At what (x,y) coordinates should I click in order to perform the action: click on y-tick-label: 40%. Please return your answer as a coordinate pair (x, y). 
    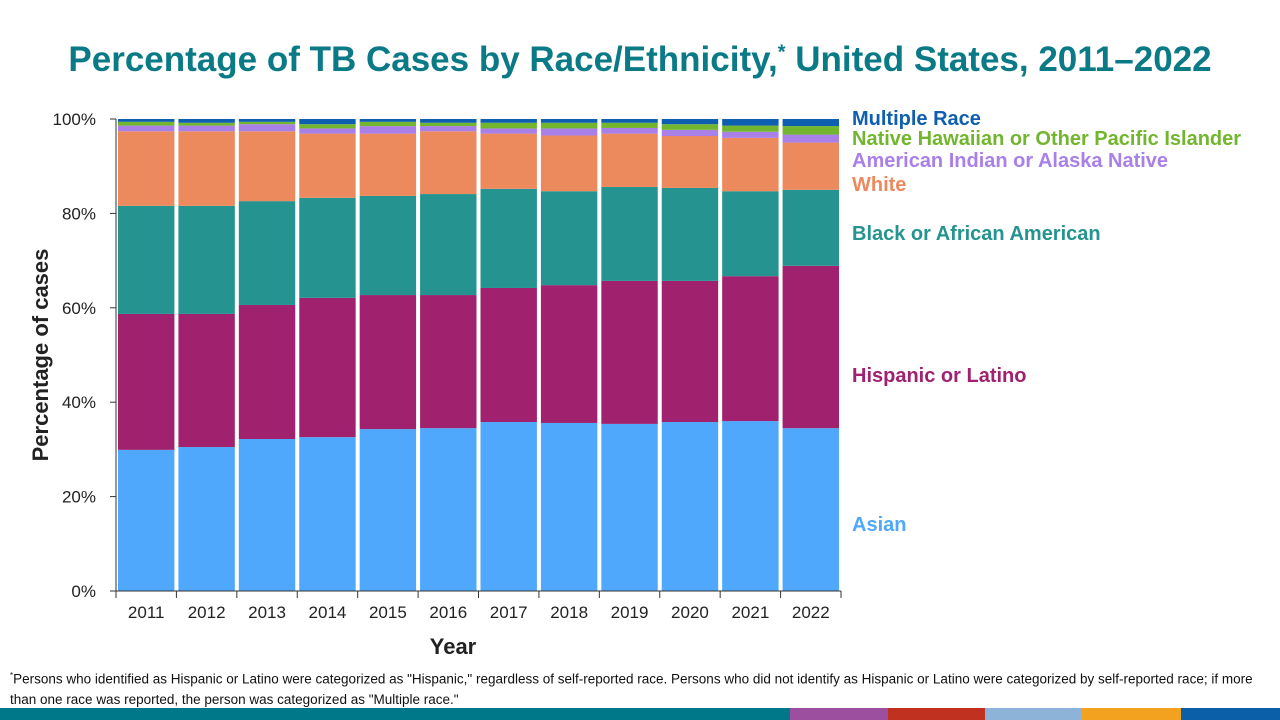
    Looking at the image, I should click on (79, 402).